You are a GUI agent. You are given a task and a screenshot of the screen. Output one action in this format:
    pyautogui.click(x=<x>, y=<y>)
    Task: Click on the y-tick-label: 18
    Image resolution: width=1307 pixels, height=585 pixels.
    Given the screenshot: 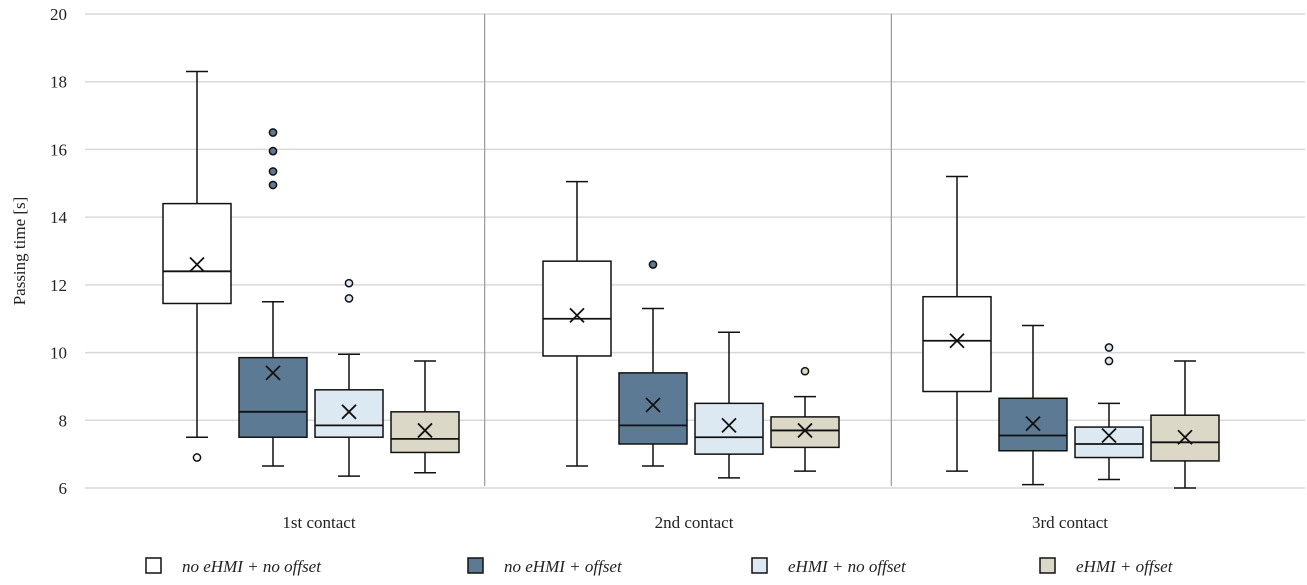 What is the action you would take?
    pyautogui.click(x=58, y=82)
    